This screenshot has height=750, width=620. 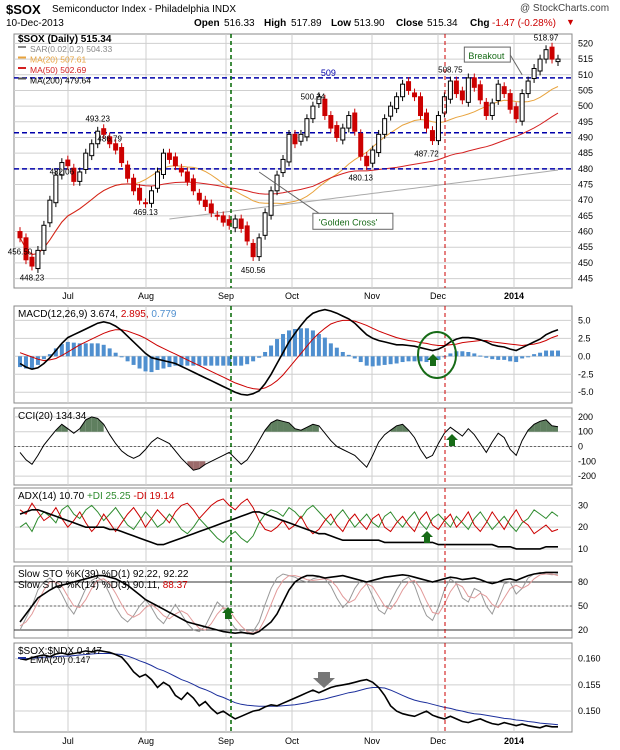 I want to click on price-annotation-label: 456.50, so click(x=20, y=252).